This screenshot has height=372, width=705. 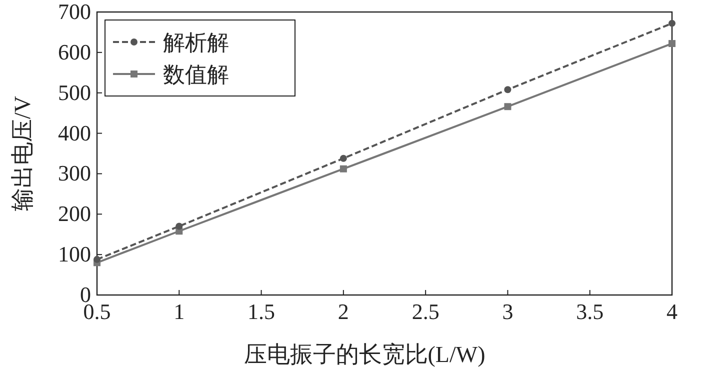 What do you see at coordinates (179, 311) in the screenshot?
I see `x-tick-label: 1` at bounding box center [179, 311].